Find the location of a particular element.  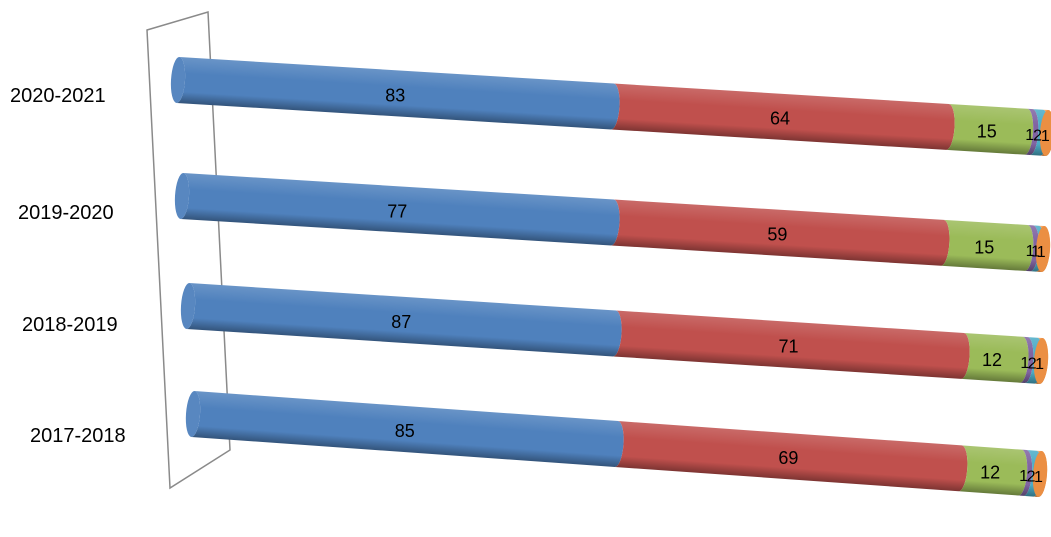

bar-left-cap-2019-2020 is located at coordinates (182, 196).